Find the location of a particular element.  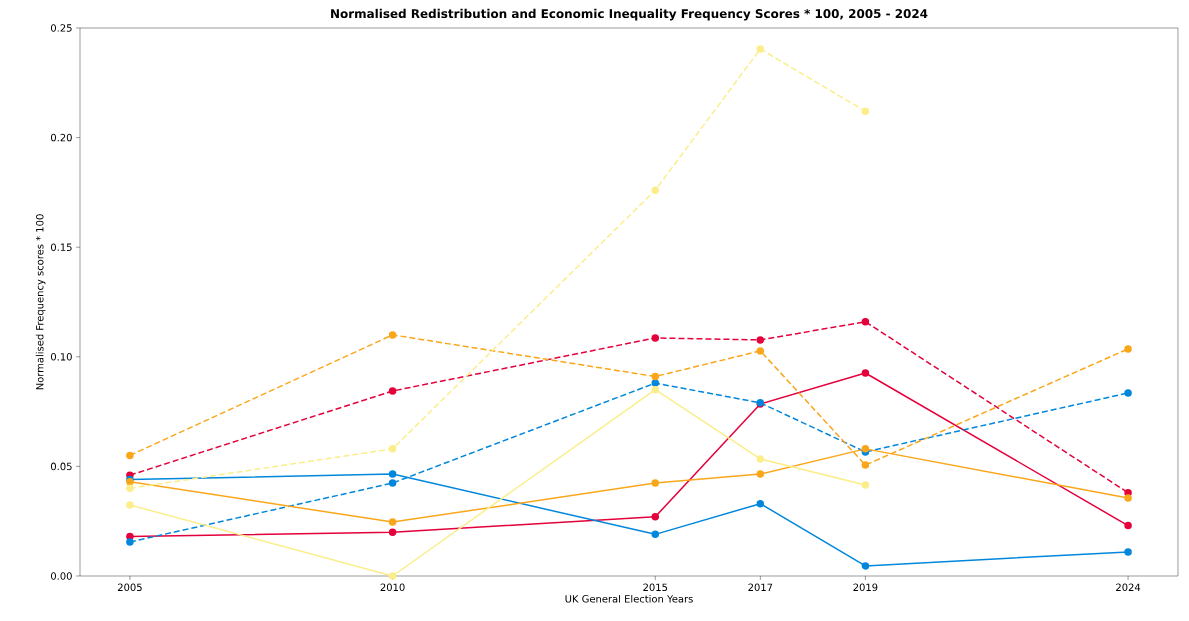

y-tick-label: 0.05 is located at coordinates (61, 466).